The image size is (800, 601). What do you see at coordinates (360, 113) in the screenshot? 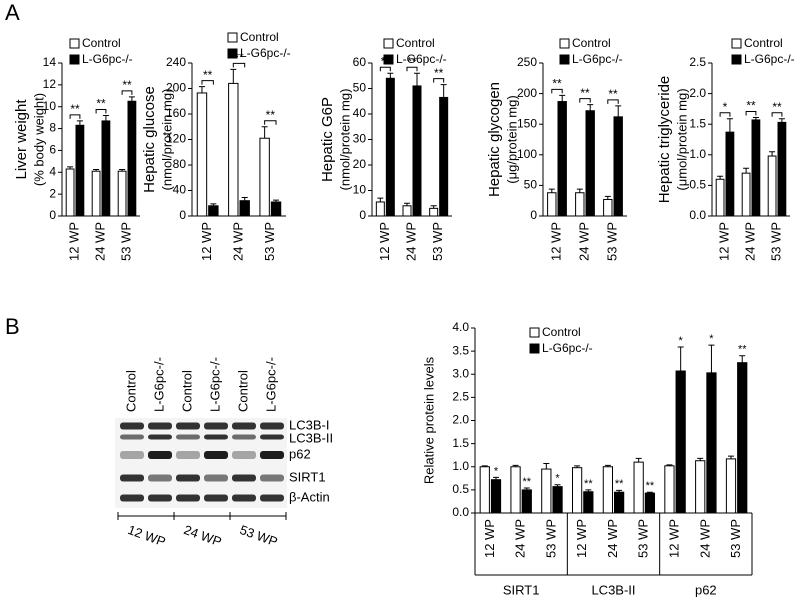
I see `y-tick-label: 40` at bounding box center [360, 113].